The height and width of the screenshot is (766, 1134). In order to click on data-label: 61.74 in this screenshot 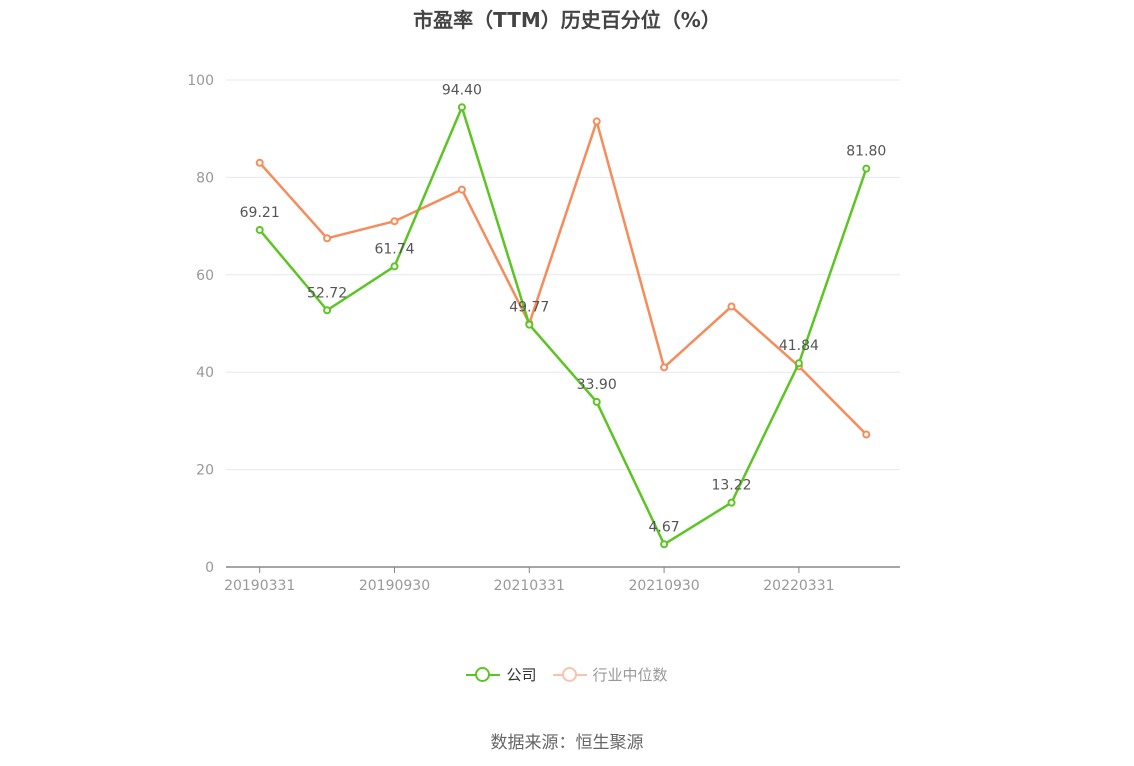, I will do `click(394, 249)`.